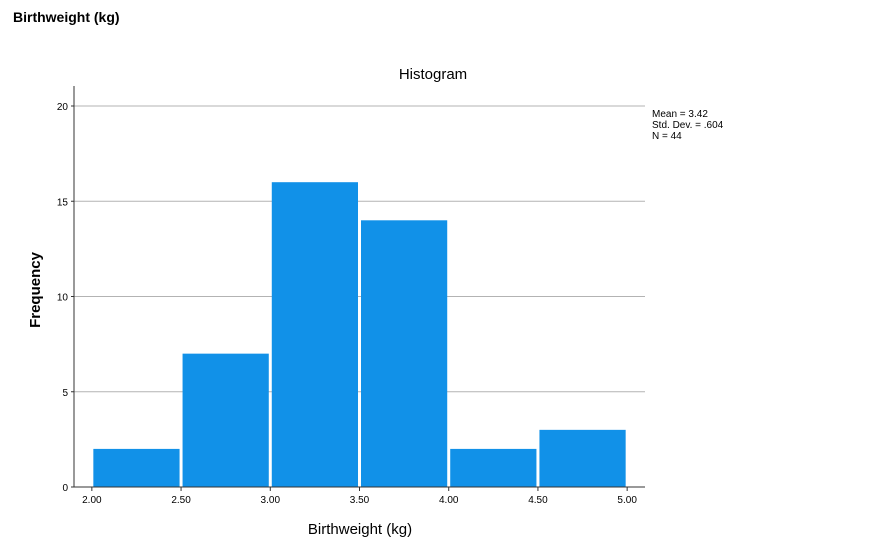 Image resolution: width=869 pixels, height=541 pixels. Describe the element at coordinates (627, 500) in the screenshot. I see `x-tick-label: 5.00` at that location.